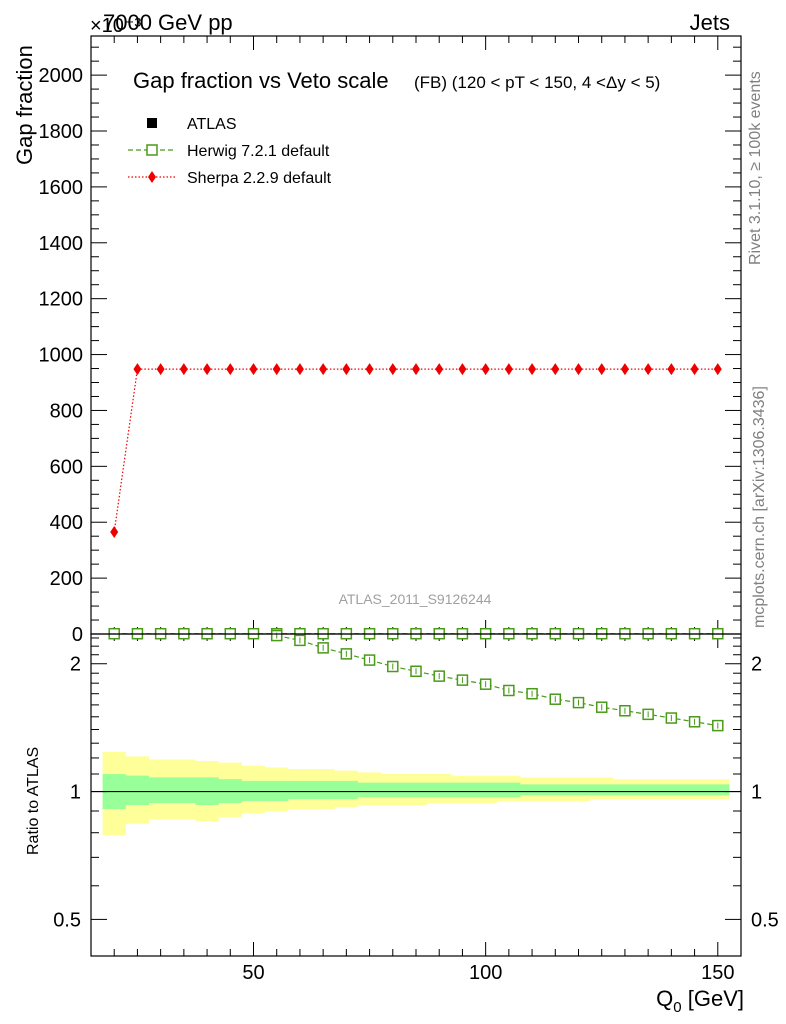 This screenshot has height=1024, width=786. I want to click on legend-marker-sherpa, so click(152, 177).